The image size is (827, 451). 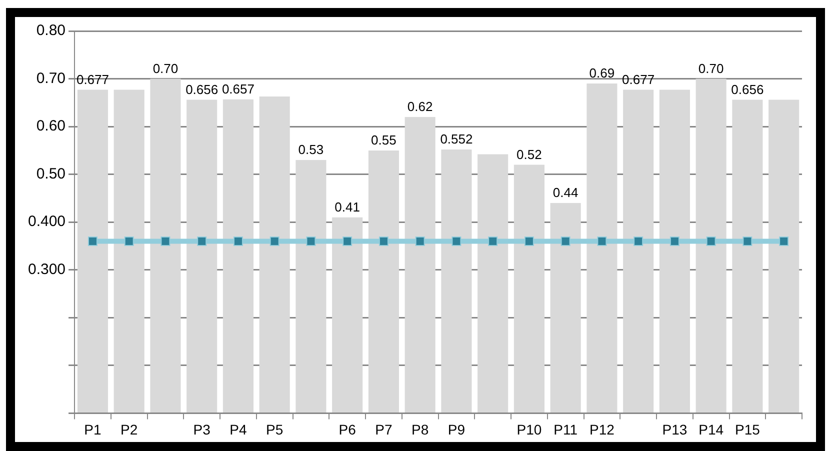 I want to click on x-tick-label: P7, so click(x=383, y=429).